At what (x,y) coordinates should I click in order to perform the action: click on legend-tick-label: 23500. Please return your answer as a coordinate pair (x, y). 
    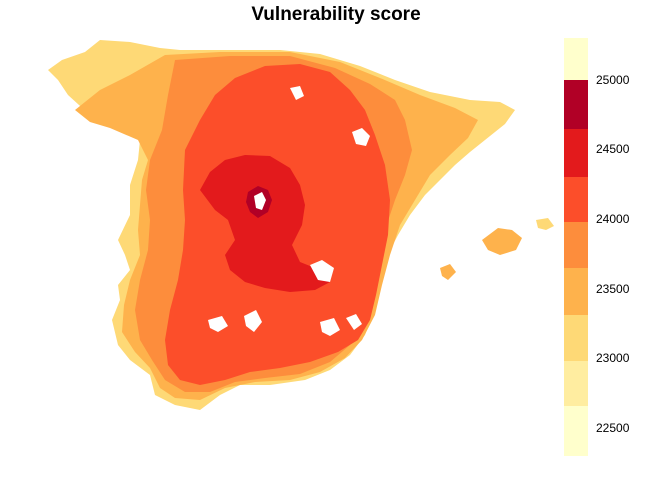
    Looking at the image, I should click on (613, 288).